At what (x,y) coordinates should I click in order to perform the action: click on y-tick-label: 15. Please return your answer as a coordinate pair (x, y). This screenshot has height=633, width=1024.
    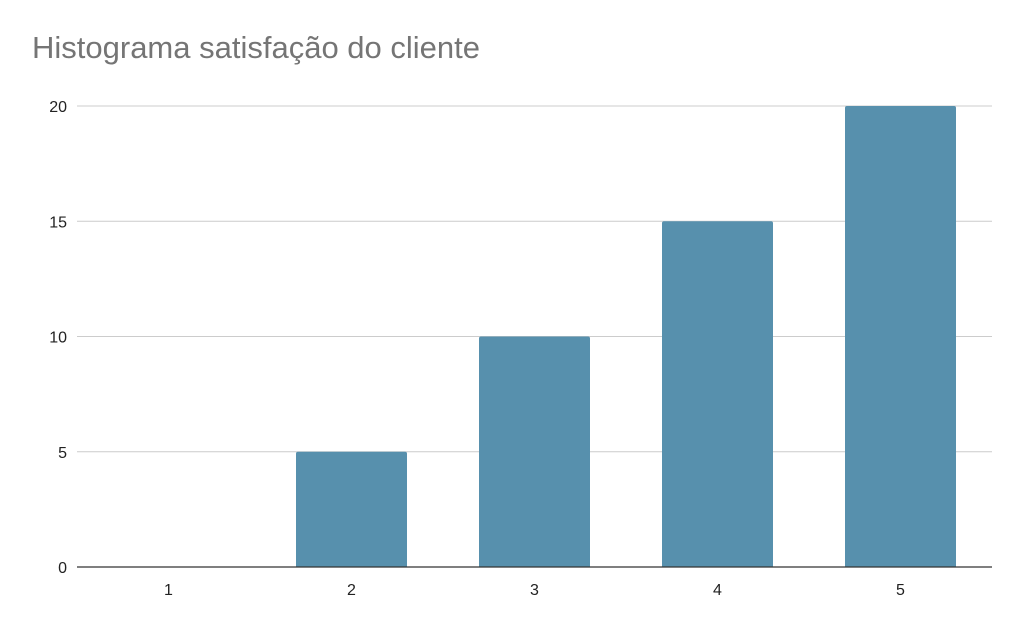
    Looking at the image, I should click on (58, 222).